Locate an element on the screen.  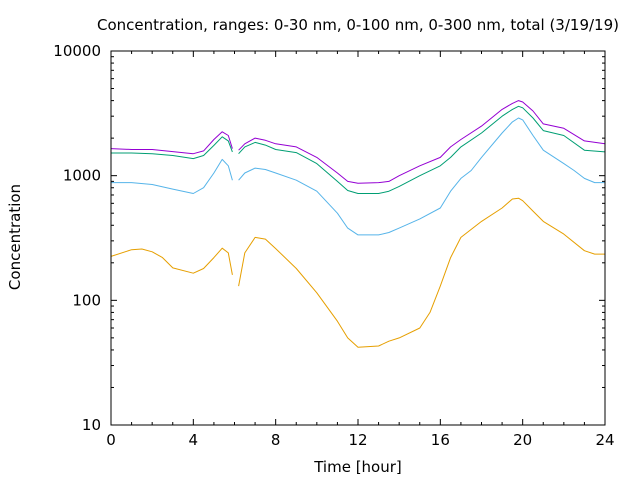
y-tick-label: 100 is located at coordinates (86, 300).